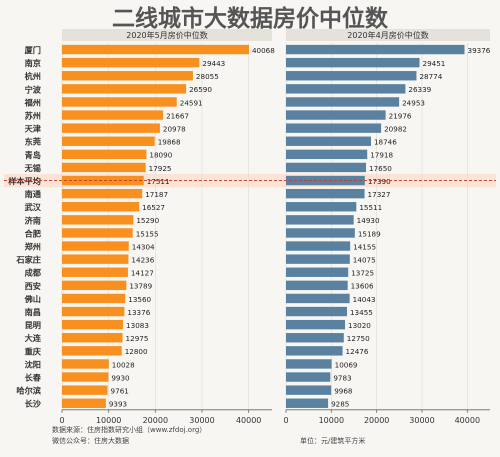 Image resolution: width=500 pixels, height=457 pixels. I want to click on right-x-tick-label: 20000, so click(376, 420).